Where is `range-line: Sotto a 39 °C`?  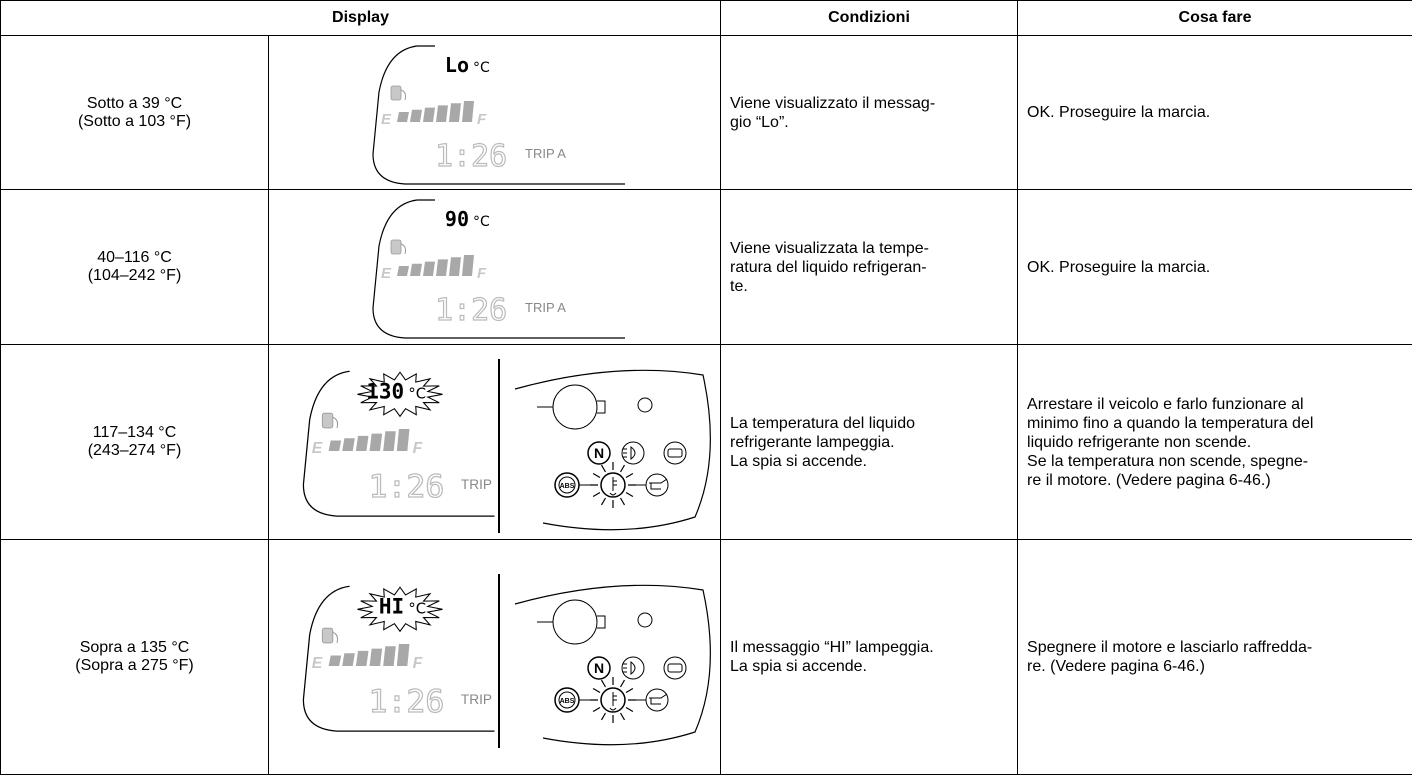
range-line: Sotto a 39 °C is located at coordinates (134, 103).